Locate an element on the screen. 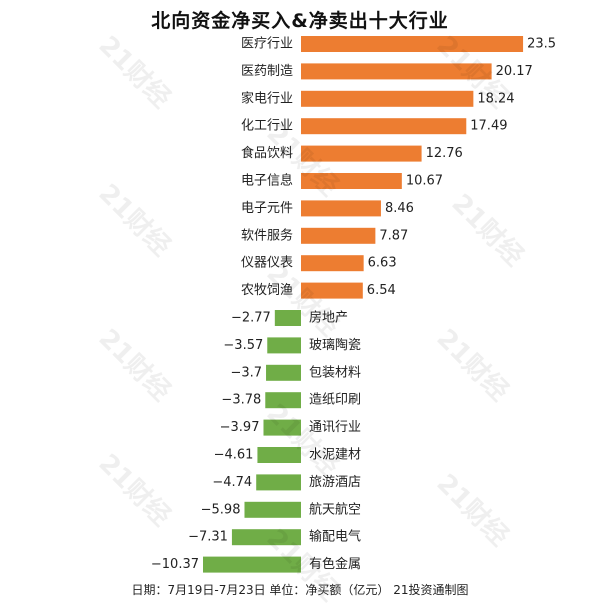  value-label: 7.87 is located at coordinates (393, 235).